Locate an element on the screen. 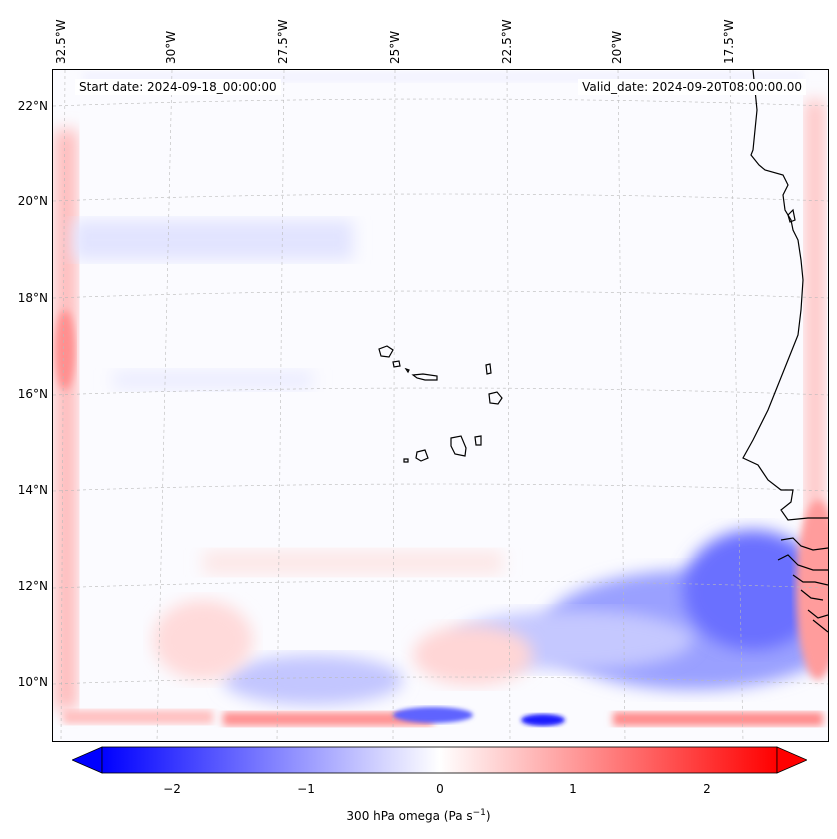 This screenshot has width=837, height=839. meridian-17-5w is located at coordinates (736, 405).